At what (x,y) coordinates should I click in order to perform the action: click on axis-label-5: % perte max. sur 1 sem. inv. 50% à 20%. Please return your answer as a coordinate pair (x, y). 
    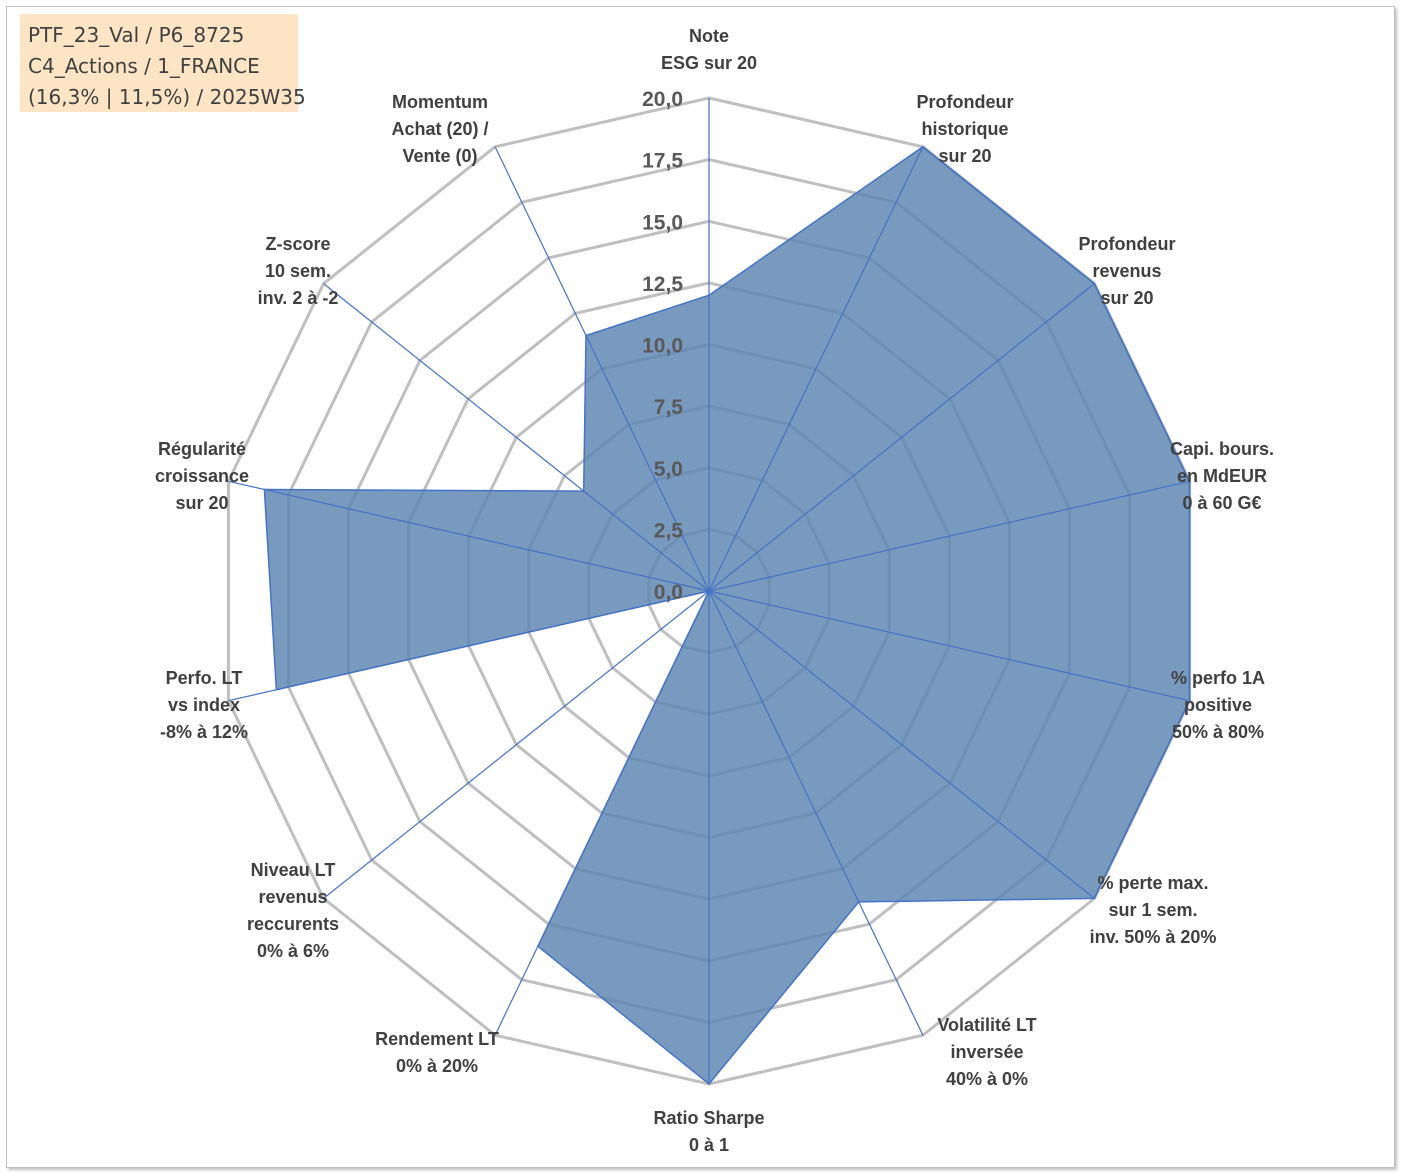
    Looking at the image, I should click on (1153, 910).